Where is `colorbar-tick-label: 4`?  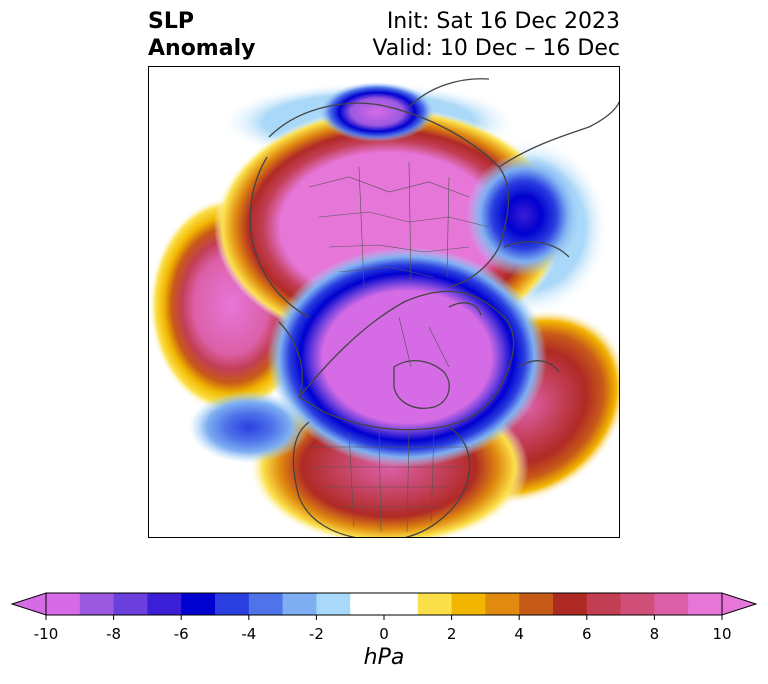 colorbar-tick-label: 4 is located at coordinates (519, 634).